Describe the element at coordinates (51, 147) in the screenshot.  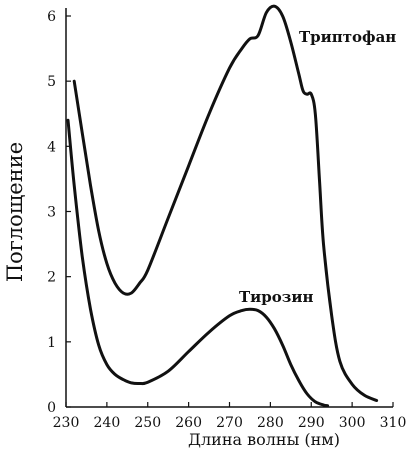
I see `y-tick-label: 4` at that location.